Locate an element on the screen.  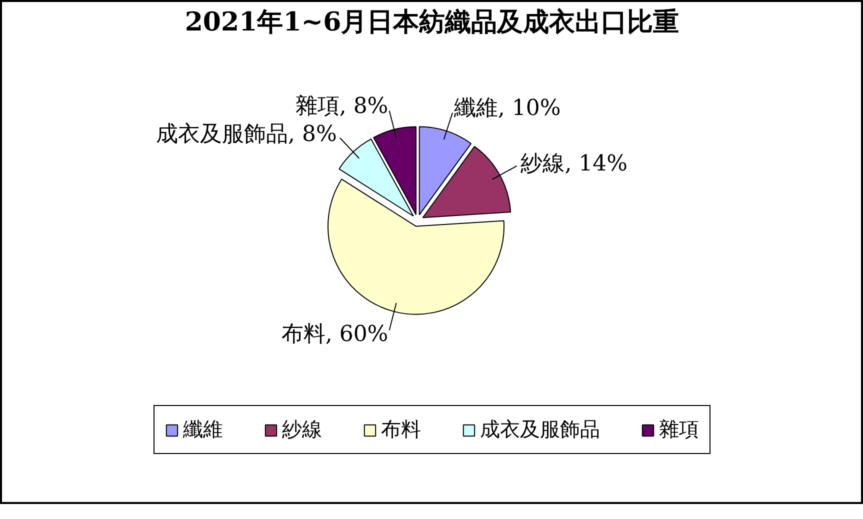
data-label: 紗線, 14% is located at coordinates (574, 163).